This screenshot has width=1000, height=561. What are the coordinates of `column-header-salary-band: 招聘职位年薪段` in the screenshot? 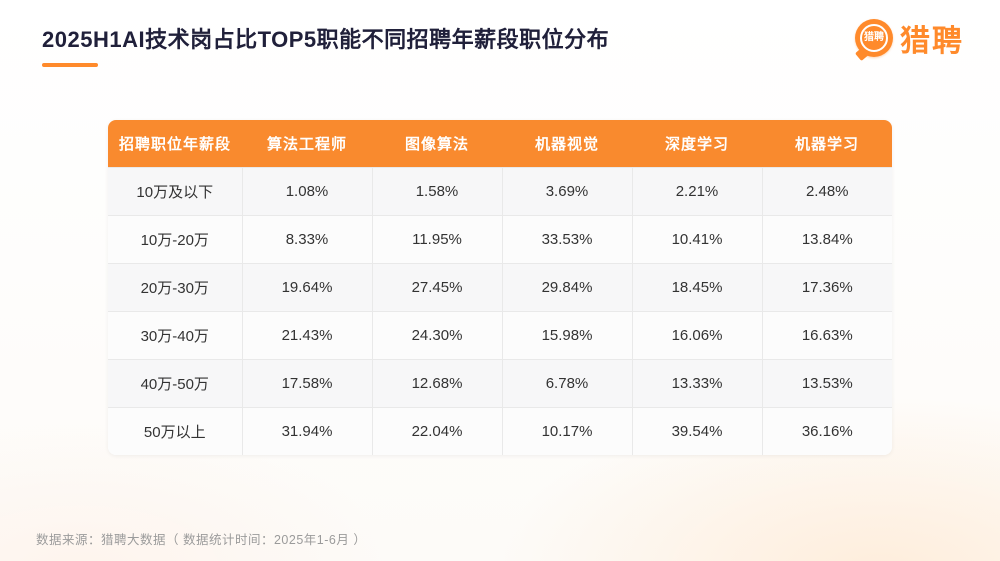 It's located at (175, 143).